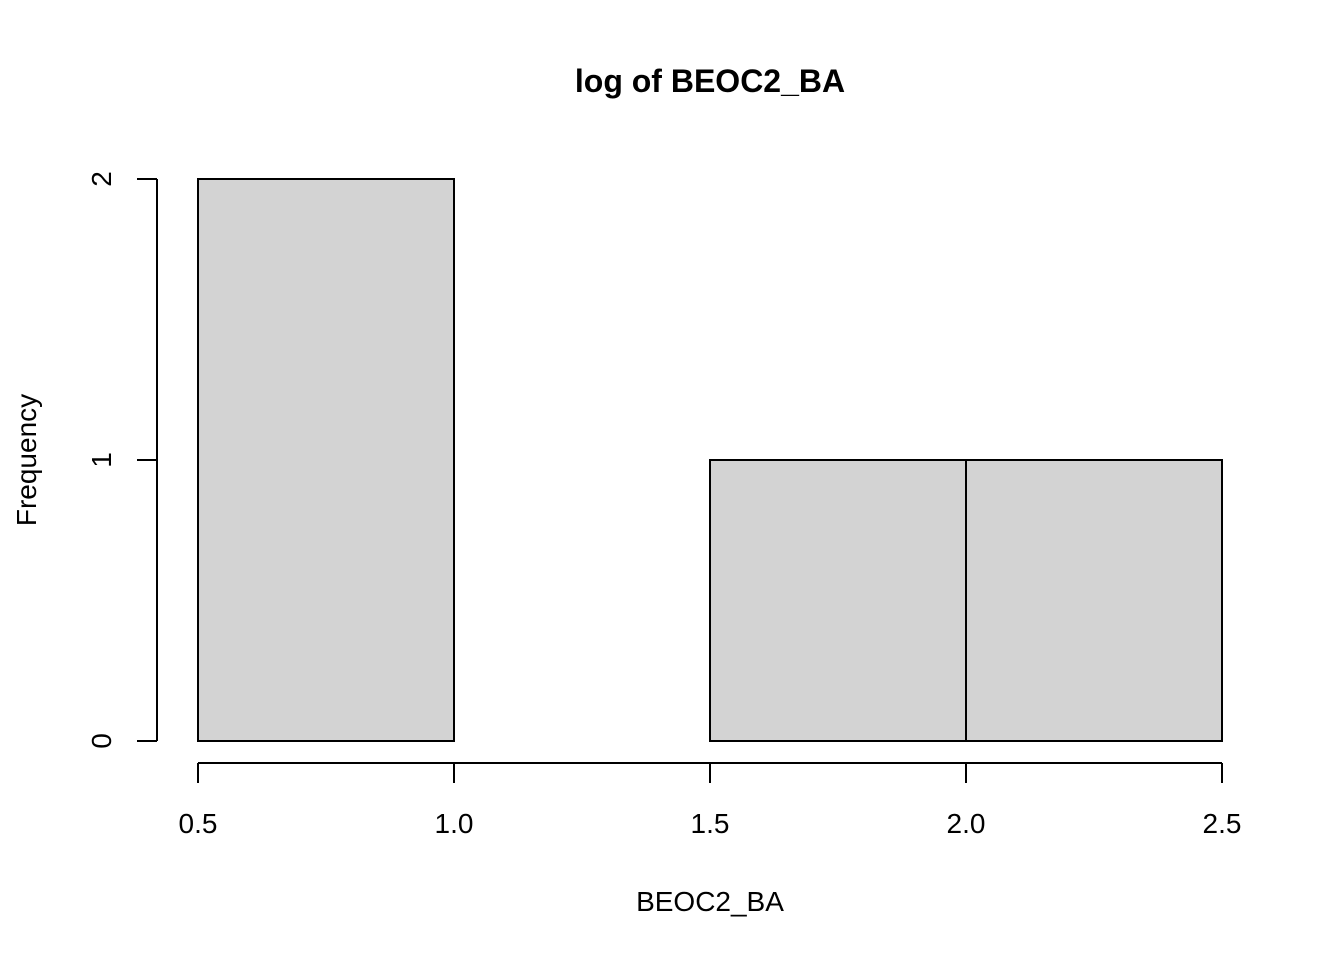 The width and height of the screenshot is (1344, 960). Describe the element at coordinates (710, 81) in the screenshot. I see `chart-title: log of BEOC2_BA` at that location.